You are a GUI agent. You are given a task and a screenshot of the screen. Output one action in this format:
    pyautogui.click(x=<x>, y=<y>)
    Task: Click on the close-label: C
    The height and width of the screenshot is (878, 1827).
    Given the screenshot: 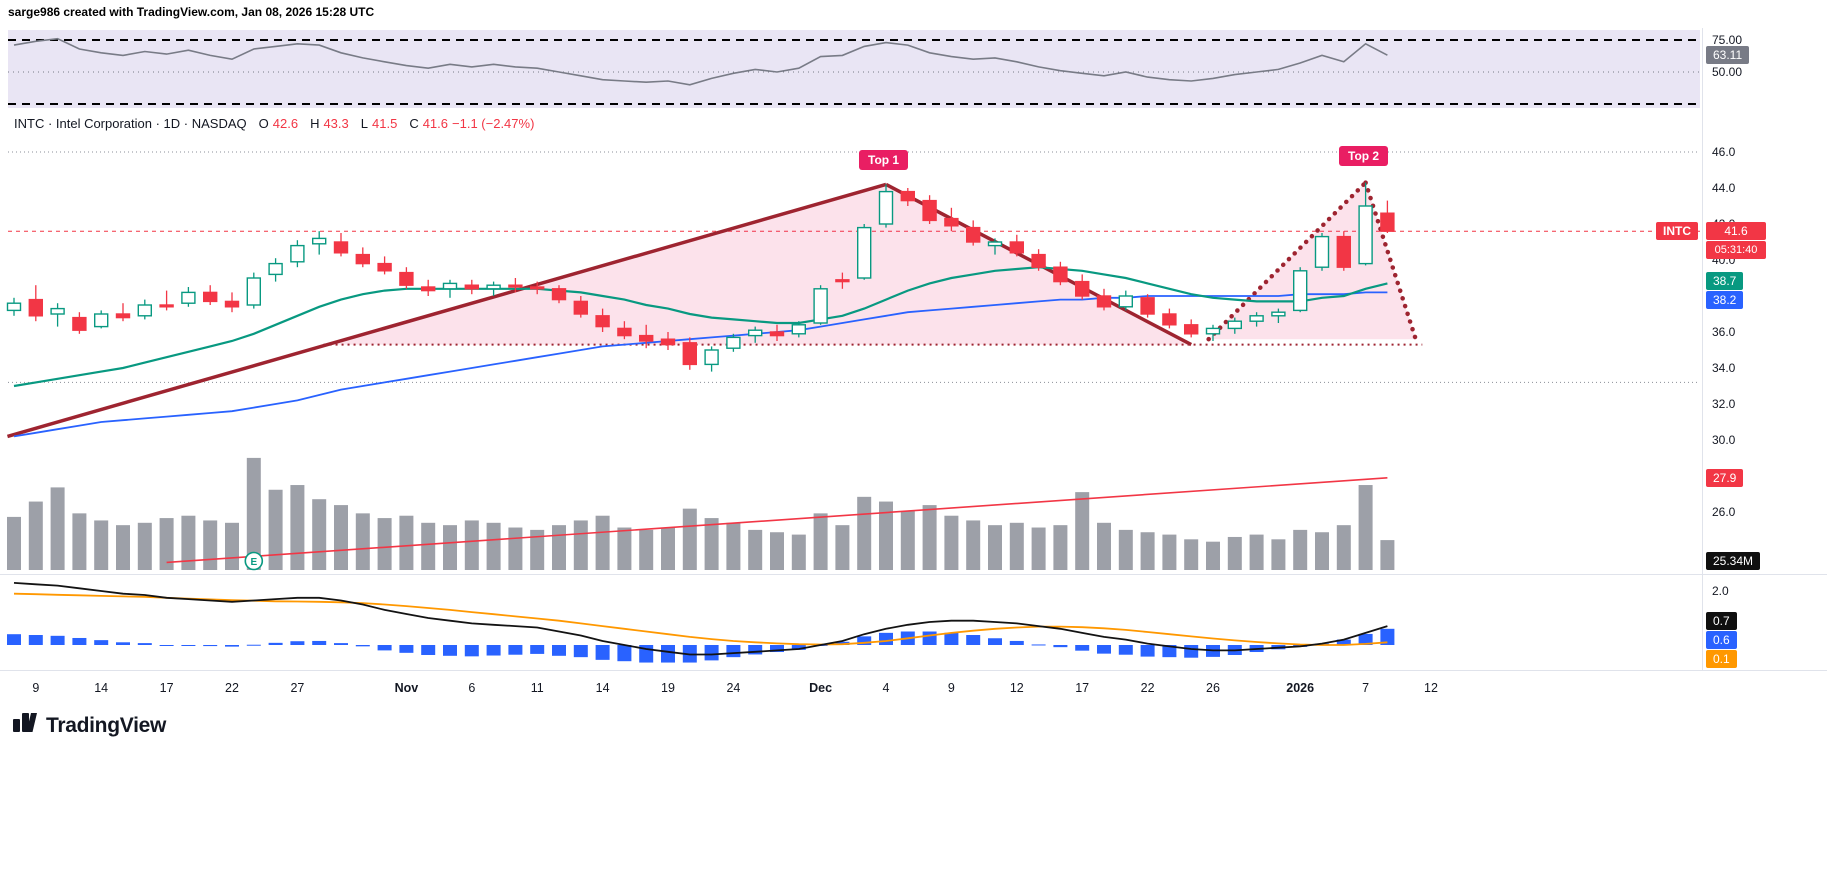 What is the action you would take?
    pyautogui.click(x=414, y=123)
    